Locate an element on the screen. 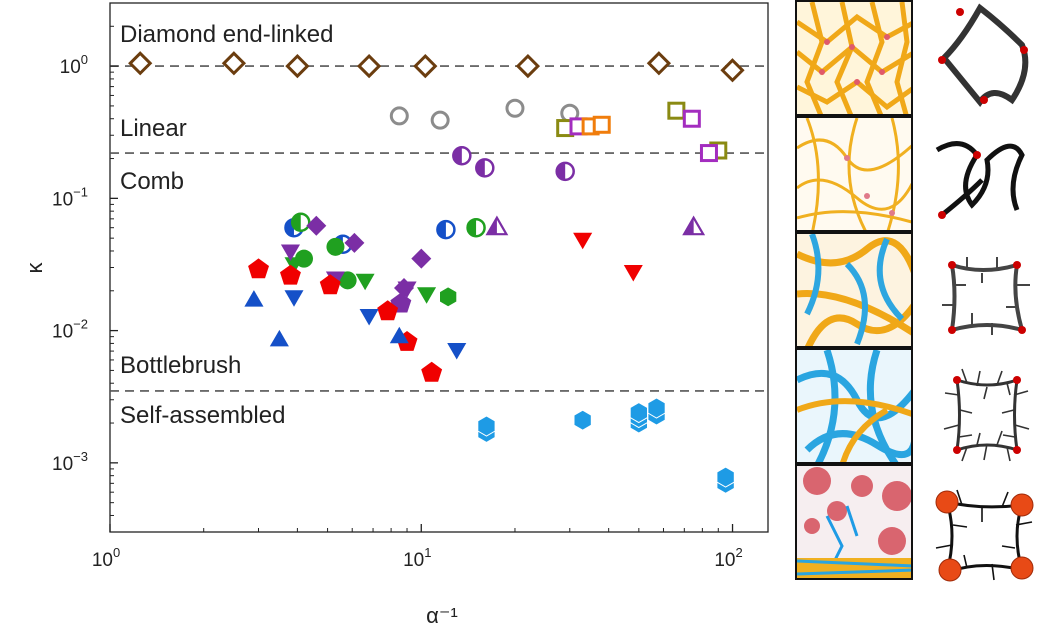 The image size is (1054, 632). linear-schematic is located at coordinates (980, 180).